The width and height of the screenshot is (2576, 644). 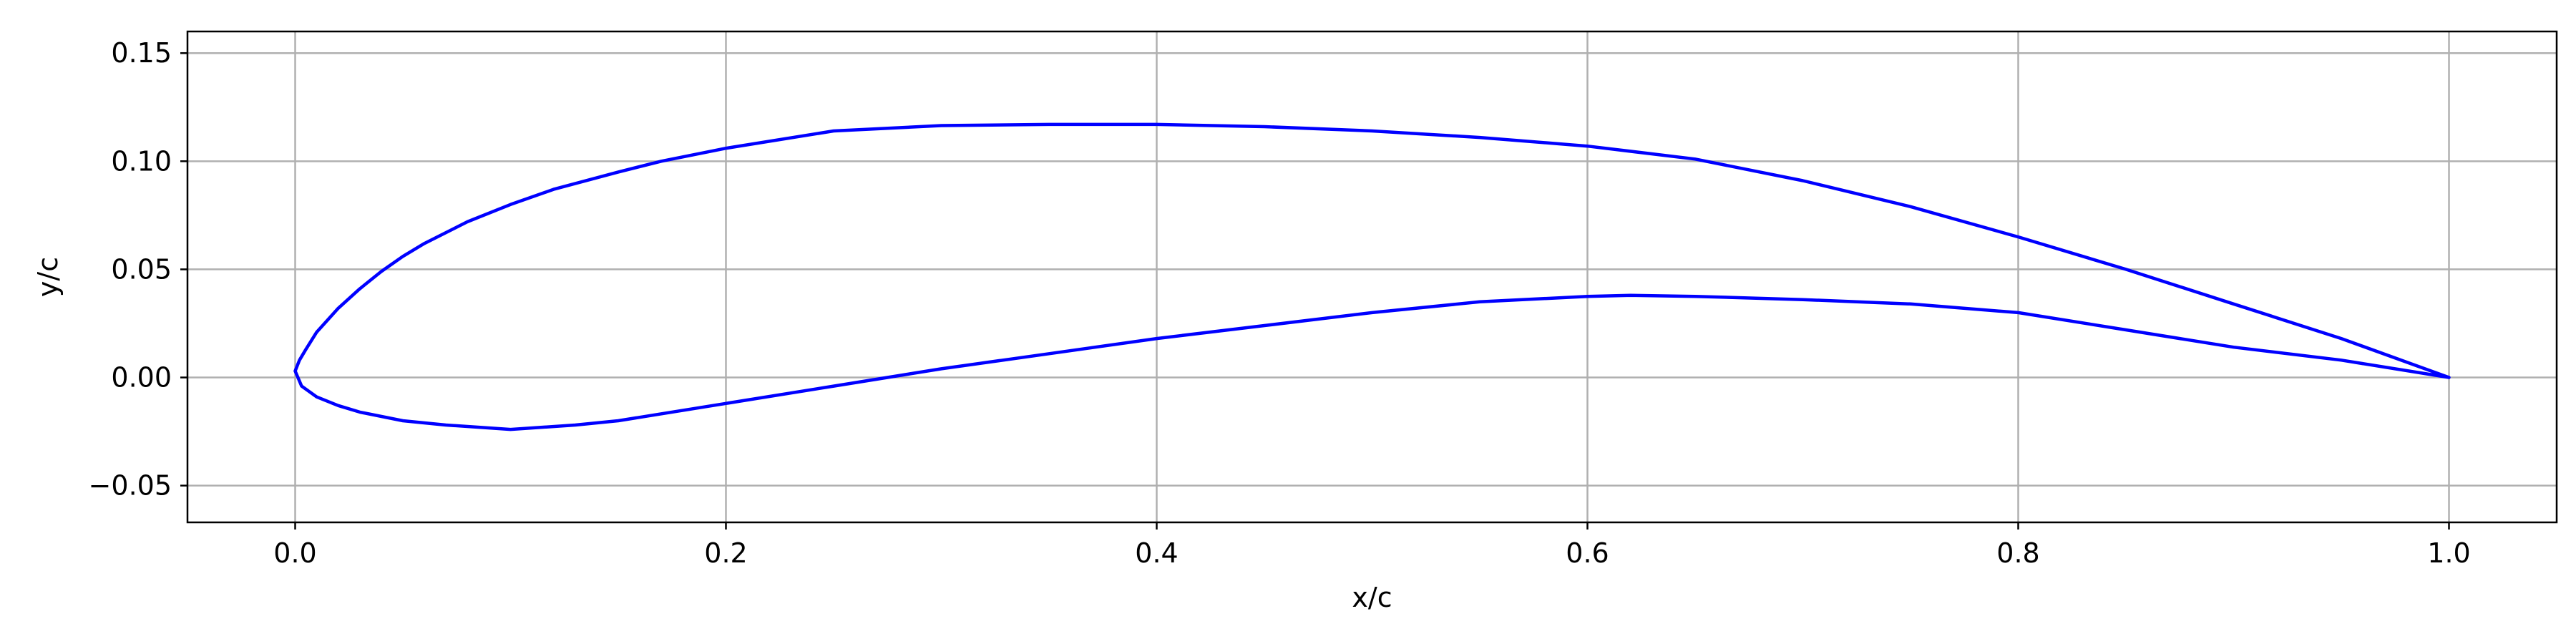 What do you see at coordinates (141, 161) in the screenshot?
I see `y-tick-label: 0.10` at bounding box center [141, 161].